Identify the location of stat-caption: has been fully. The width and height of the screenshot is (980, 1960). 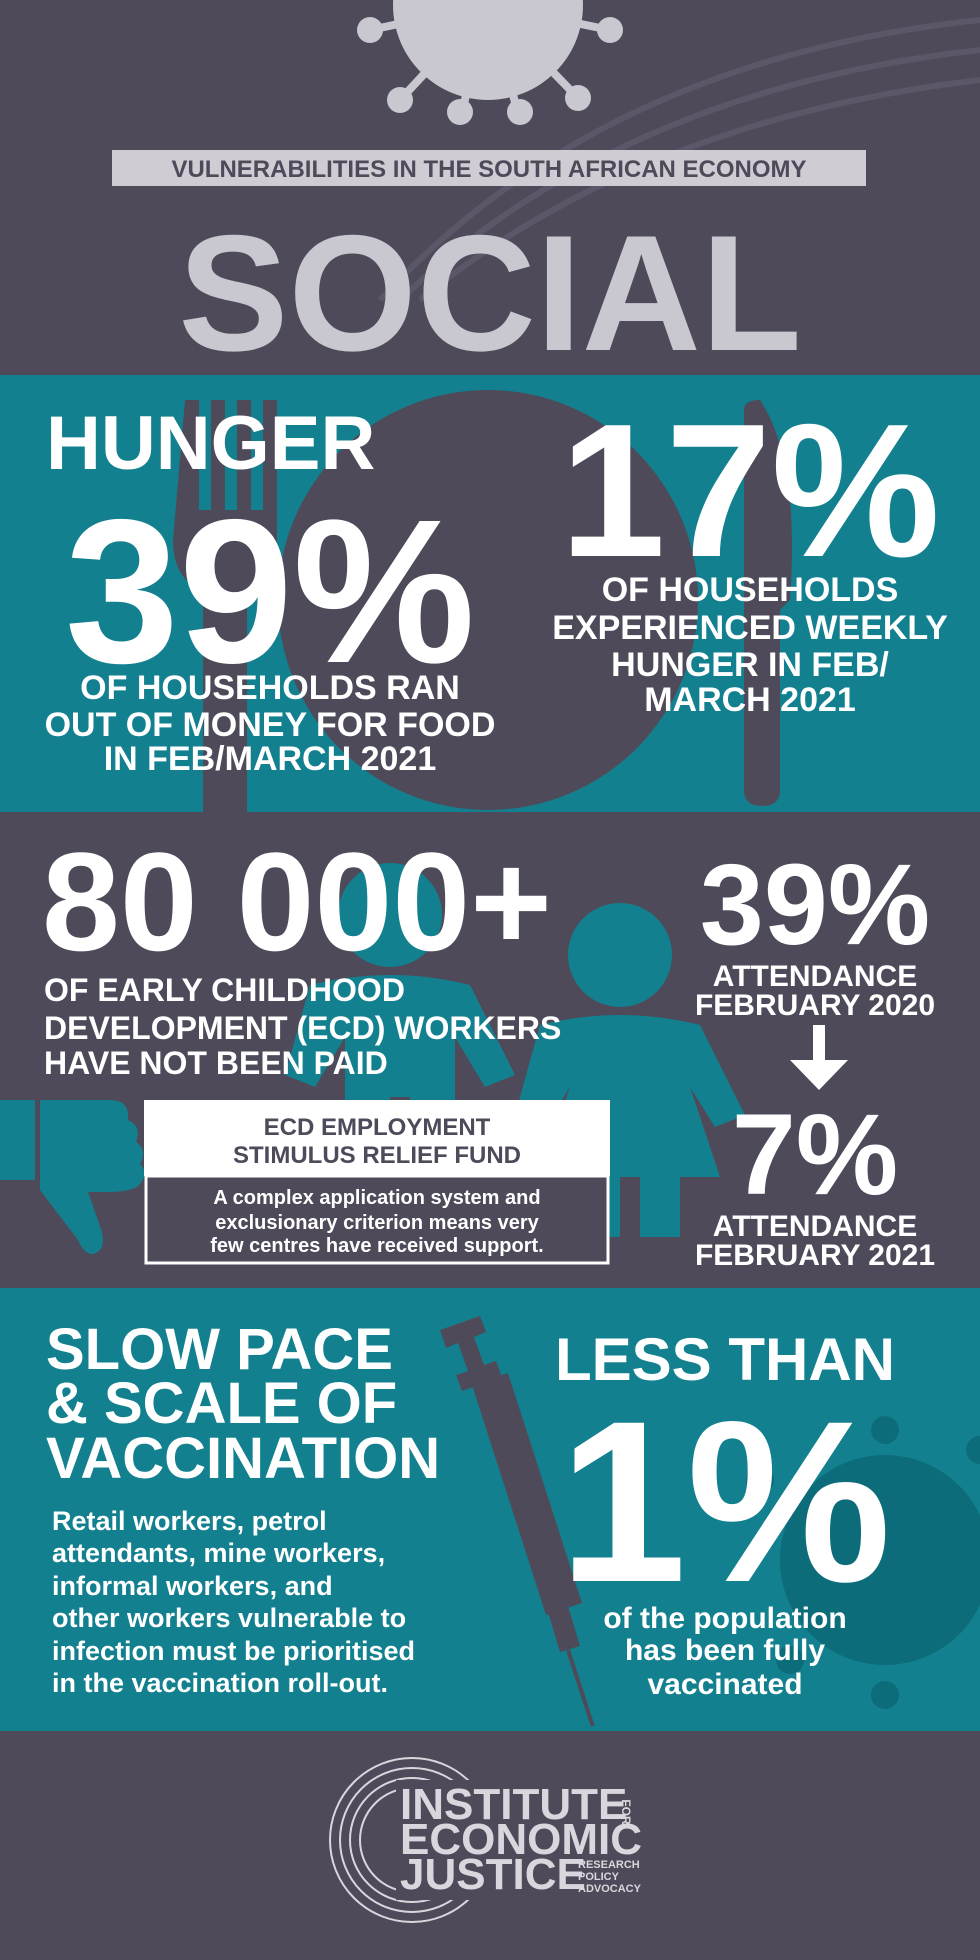
(725, 1650).